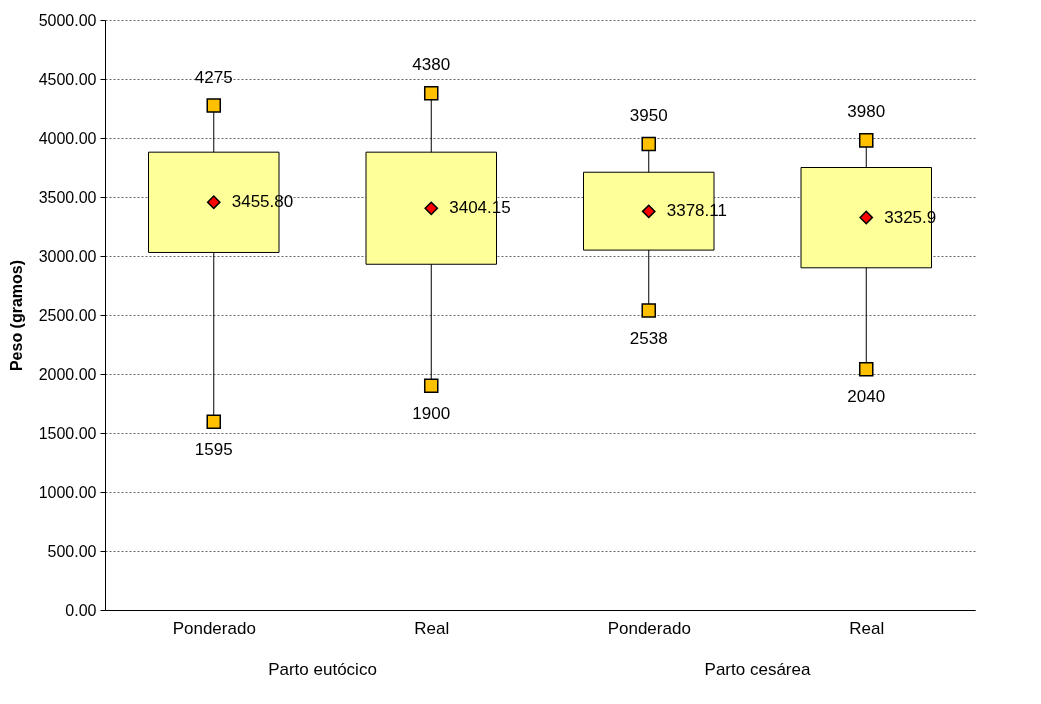  What do you see at coordinates (16, 315) in the screenshot?
I see `y-axis-title: Peso (gramos)` at bounding box center [16, 315].